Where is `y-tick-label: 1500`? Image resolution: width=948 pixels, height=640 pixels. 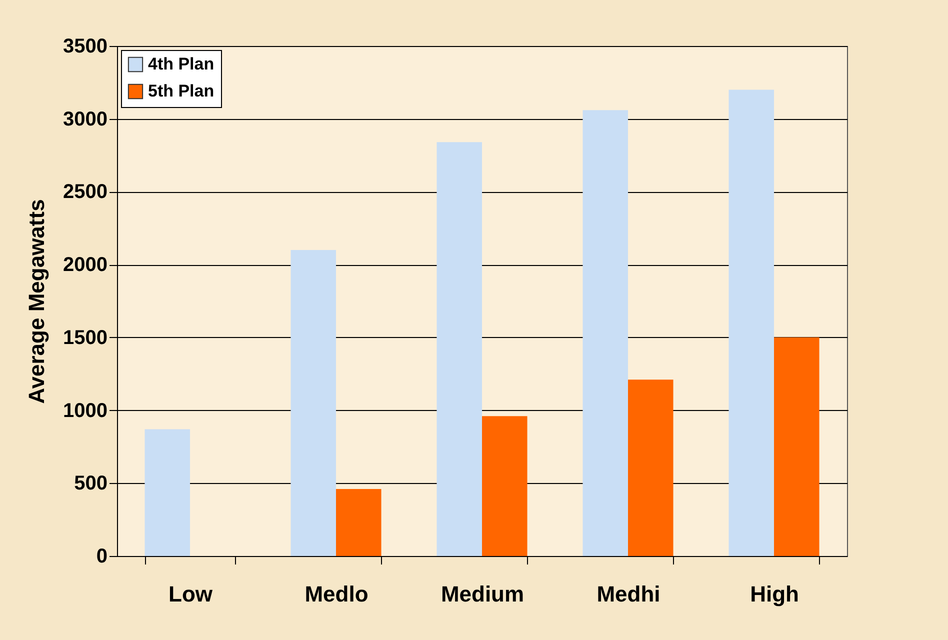 y-tick-label: 1500 is located at coordinates (85, 337).